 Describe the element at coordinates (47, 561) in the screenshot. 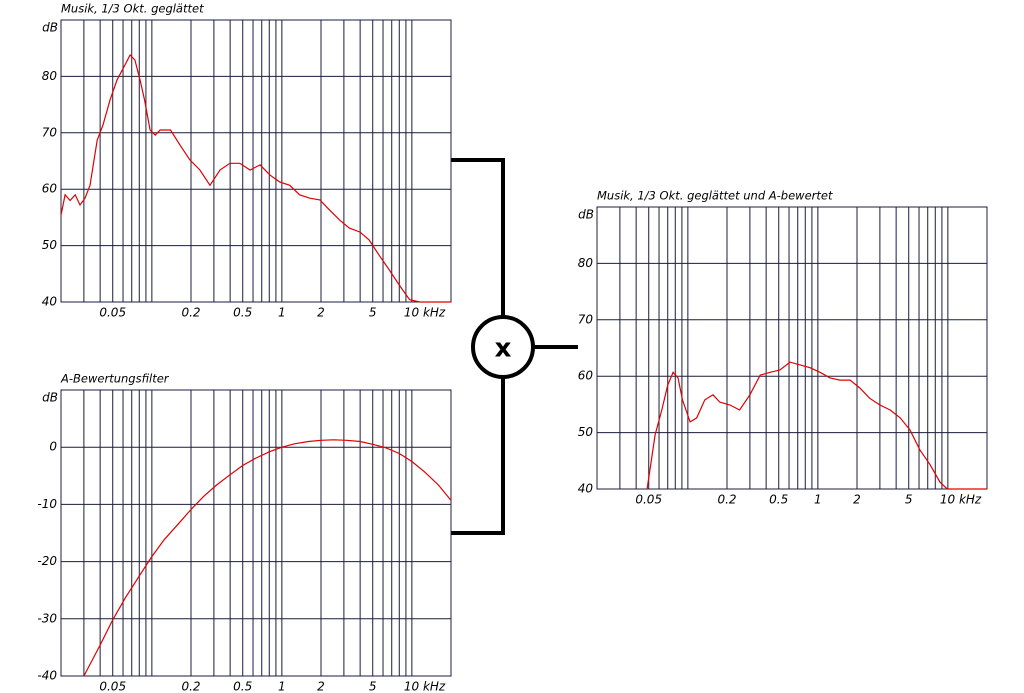

I see `y-tick-label: -20` at that location.